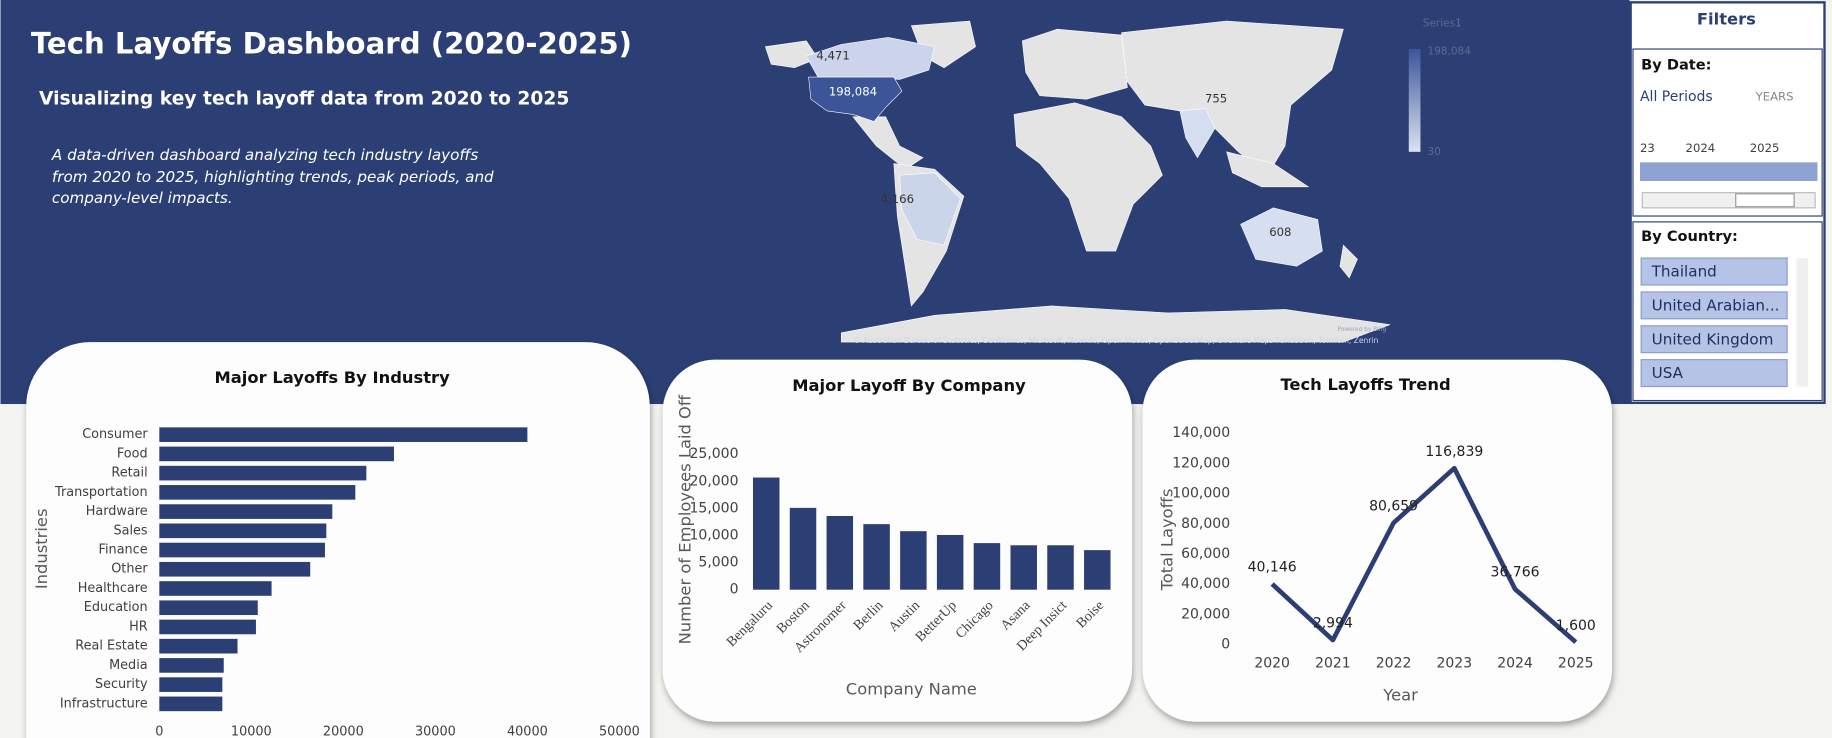  What do you see at coordinates (111, 646) in the screenshot?
I see `y-tick-label: Real Estate` at bounding box center [111, 646].